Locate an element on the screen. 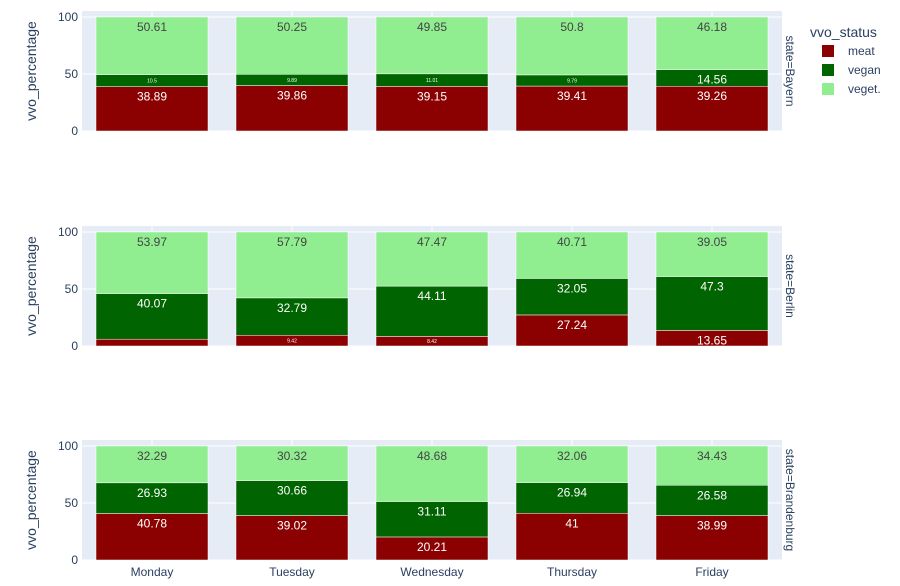 The width and height of the screenshot is (900, 586). data-label: 32.79 is located at coordinates (292, 308).